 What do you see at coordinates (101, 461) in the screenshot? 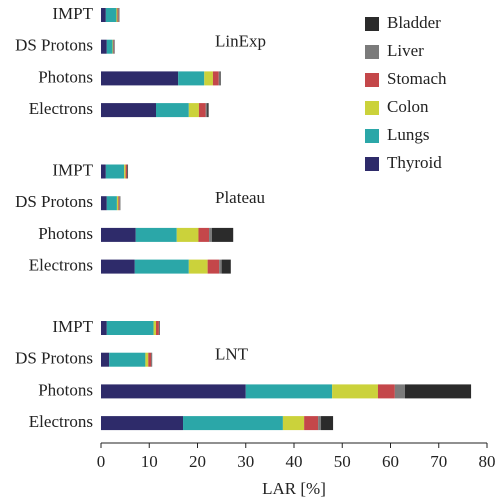
I see `x-tick-label: 0` at bounding box center [101, 461].